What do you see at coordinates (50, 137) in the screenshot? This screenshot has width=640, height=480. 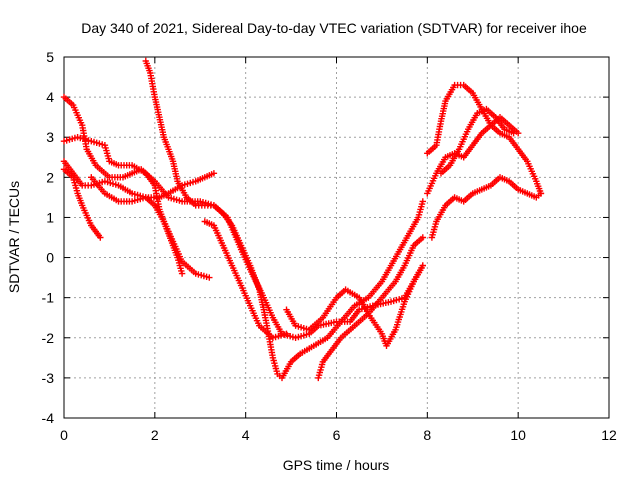 I see `y-tick-label: 3` at bounding box center [50, 137].